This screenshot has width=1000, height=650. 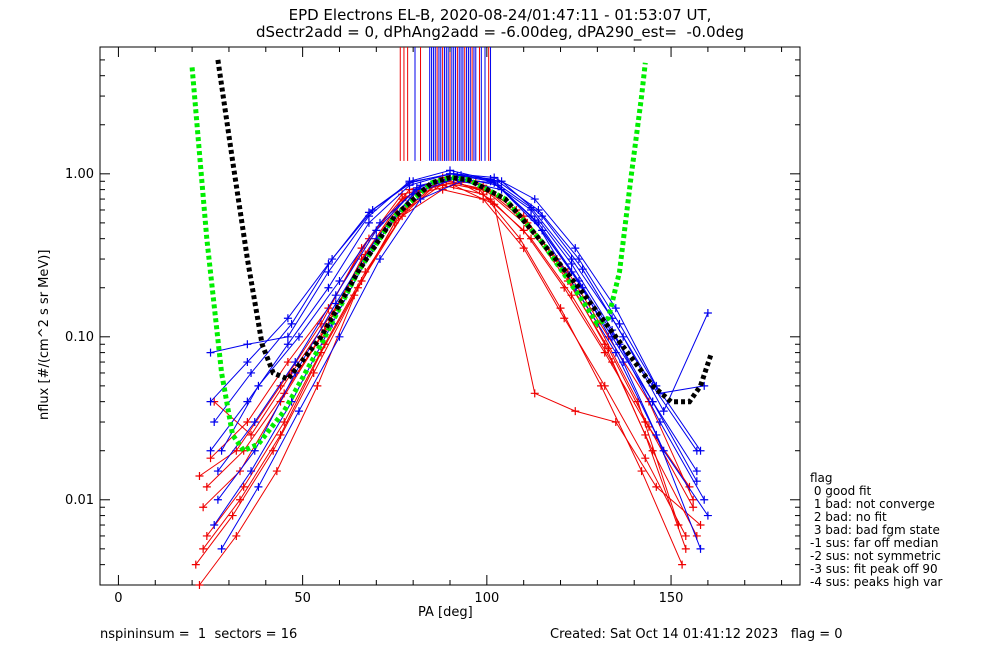 What do you see at coordinates (821, 478) in the screenshot?
I see `legend-title: flag` at bounding box center [821, 478].